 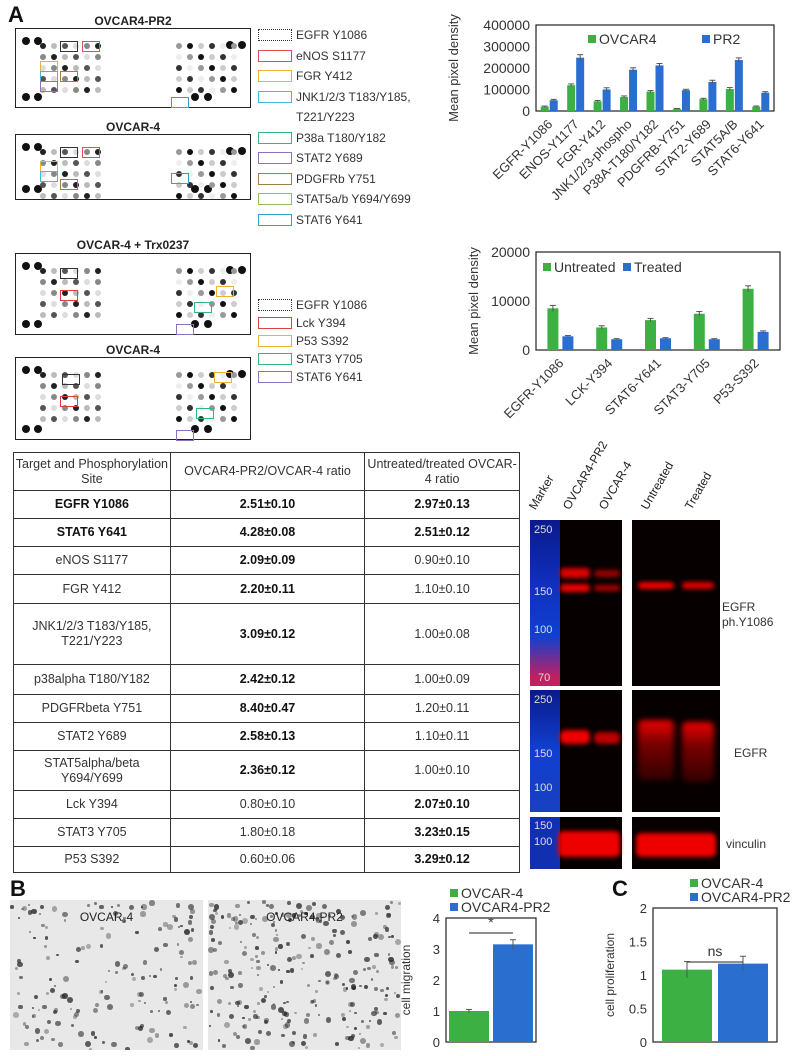 What do you see at coordinates (676, 751) in the screenshot?
I see `blot-panel-egfr-treatment` at bounding box center [676, 751].